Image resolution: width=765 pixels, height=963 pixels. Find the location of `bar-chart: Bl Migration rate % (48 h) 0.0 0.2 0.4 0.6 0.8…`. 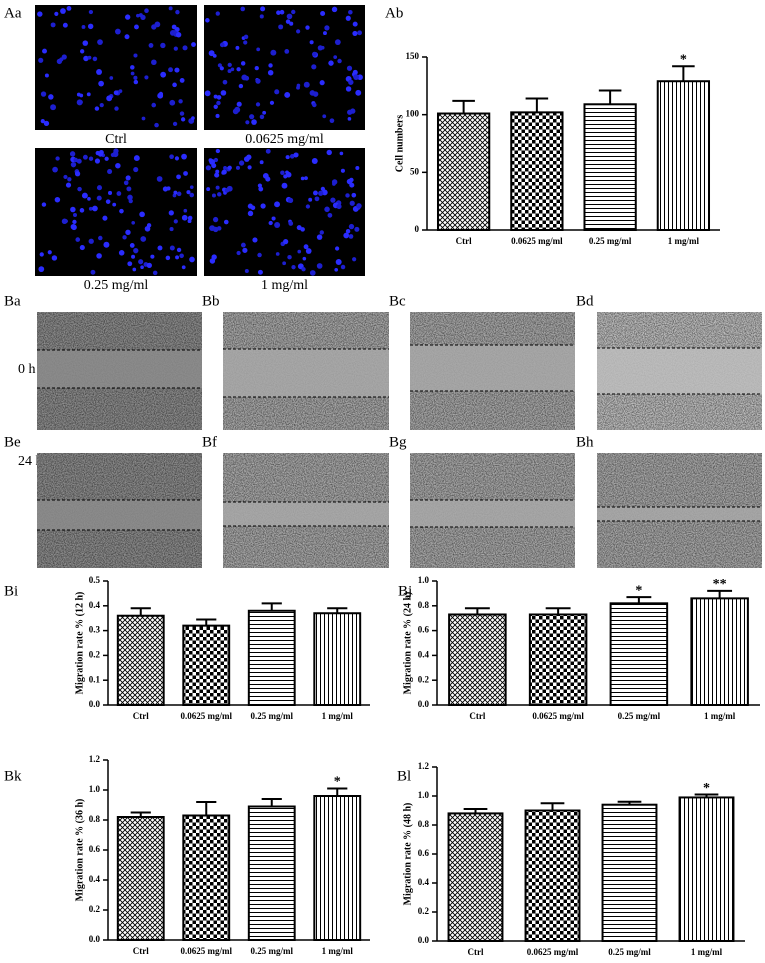

bar-chart: Bl Migration rate % (48 h) 0.0 0.2 0.4 0.6 0.8… is located at coordinates (571, 859).